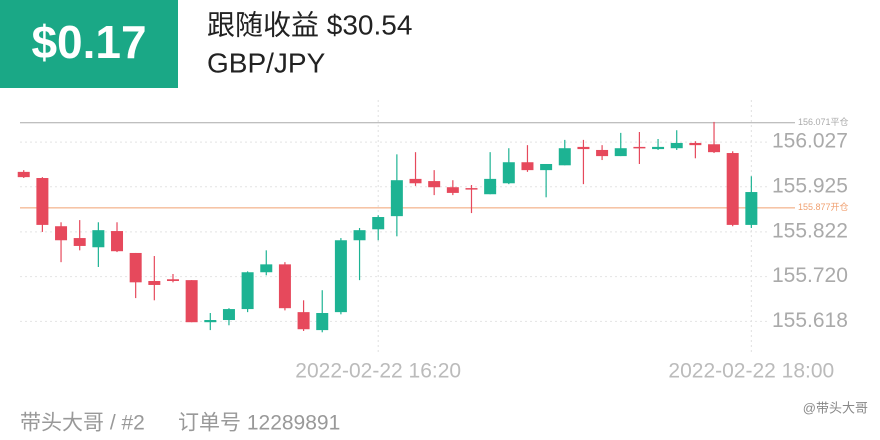  Describe the element at coordinates (82, 423) in the screenshot. I see `account: 带头大哥 / #2` at that location.